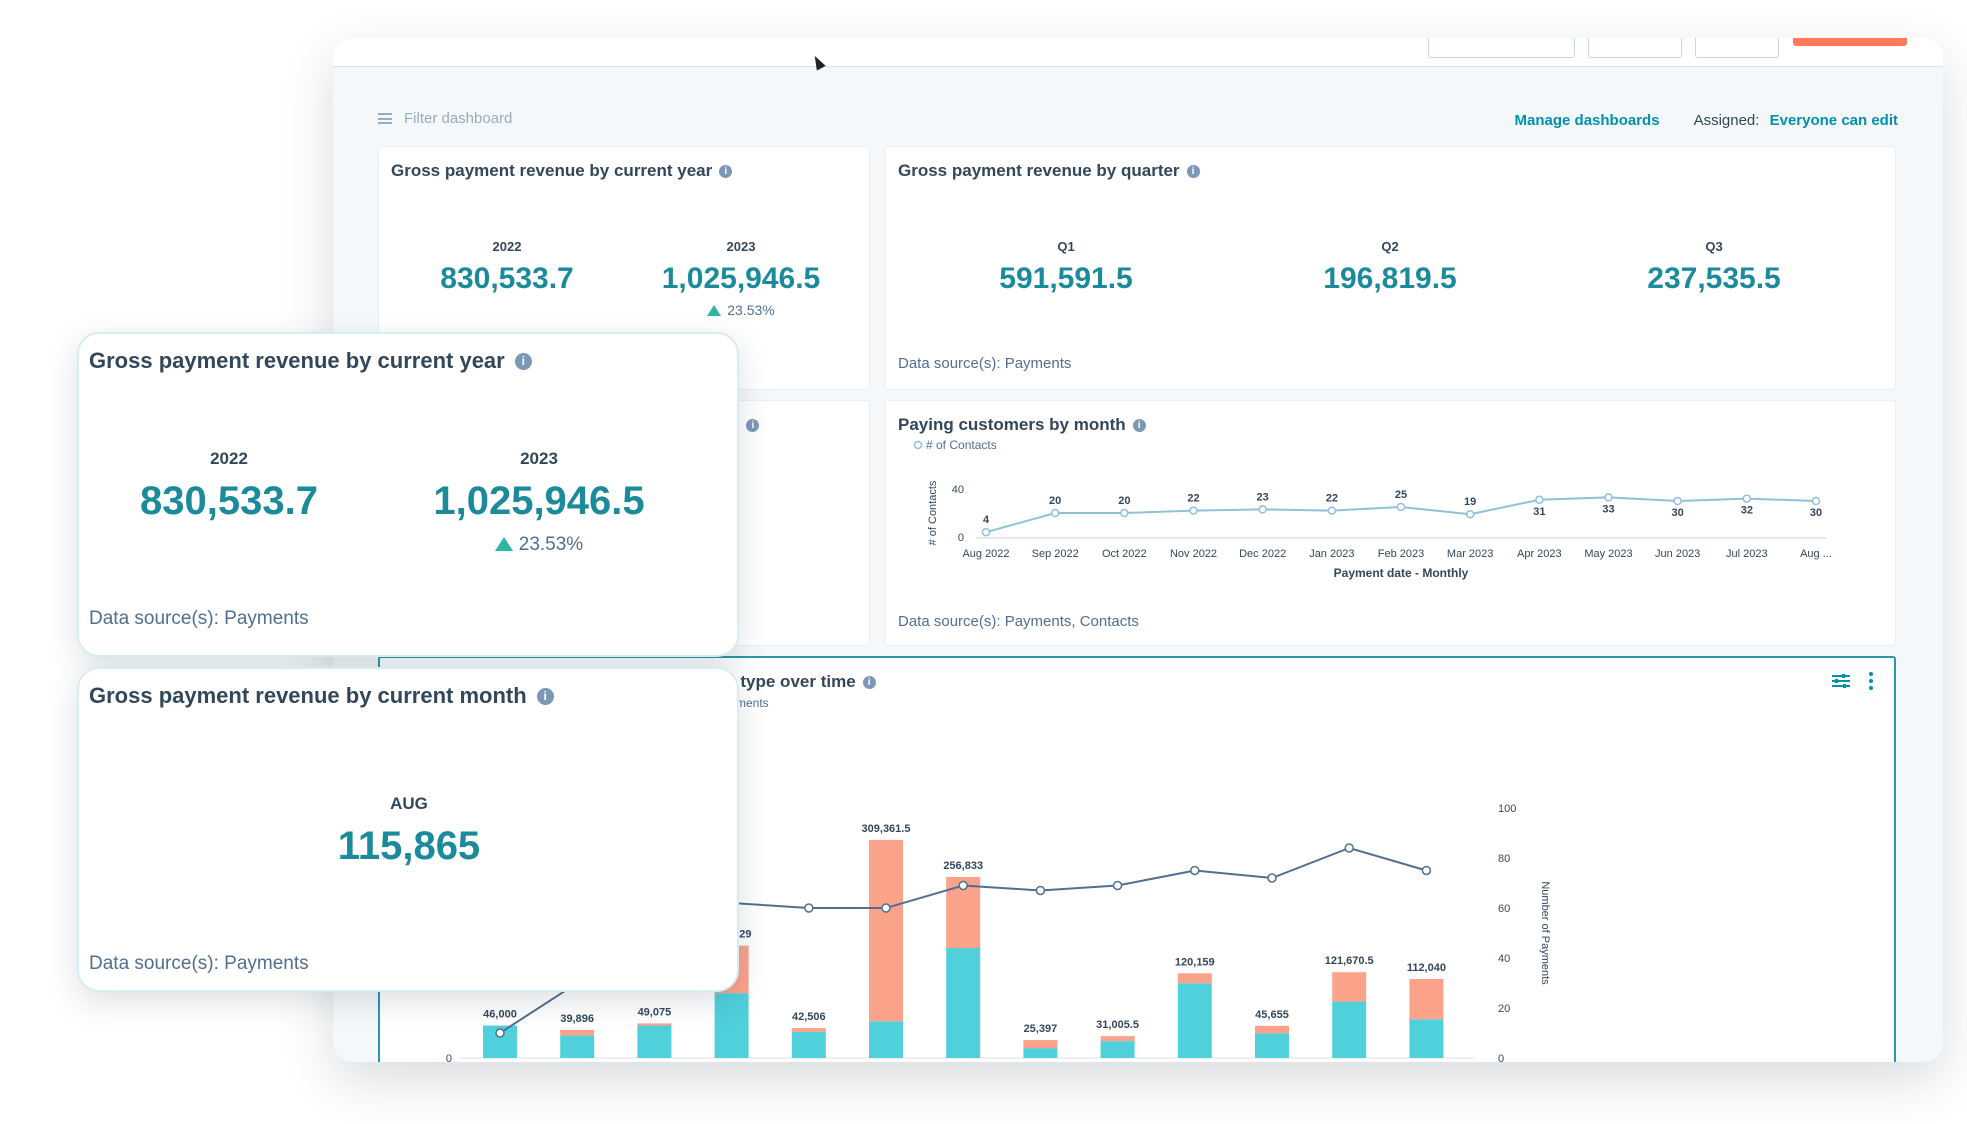  Describe the element at coordinates (1390, 278) in the screenshot. I see `kpi-value: 196,819.5` at that location.